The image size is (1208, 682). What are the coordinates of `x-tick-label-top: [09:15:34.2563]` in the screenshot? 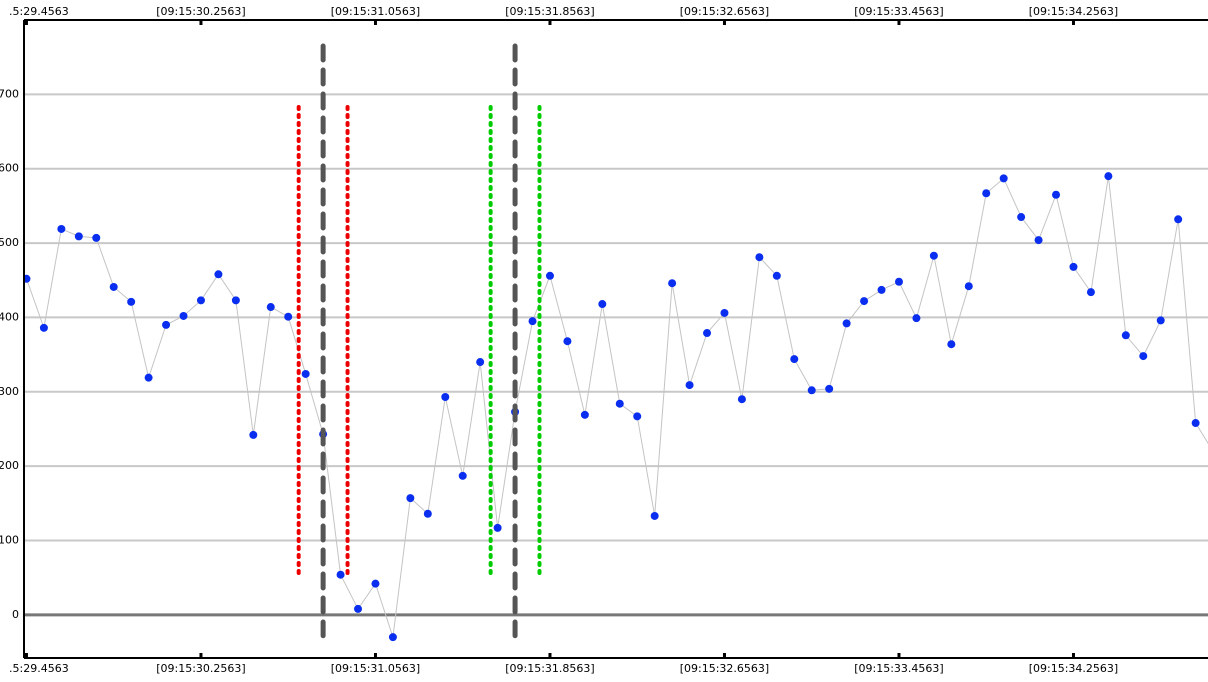 It's located at (1073, 11).